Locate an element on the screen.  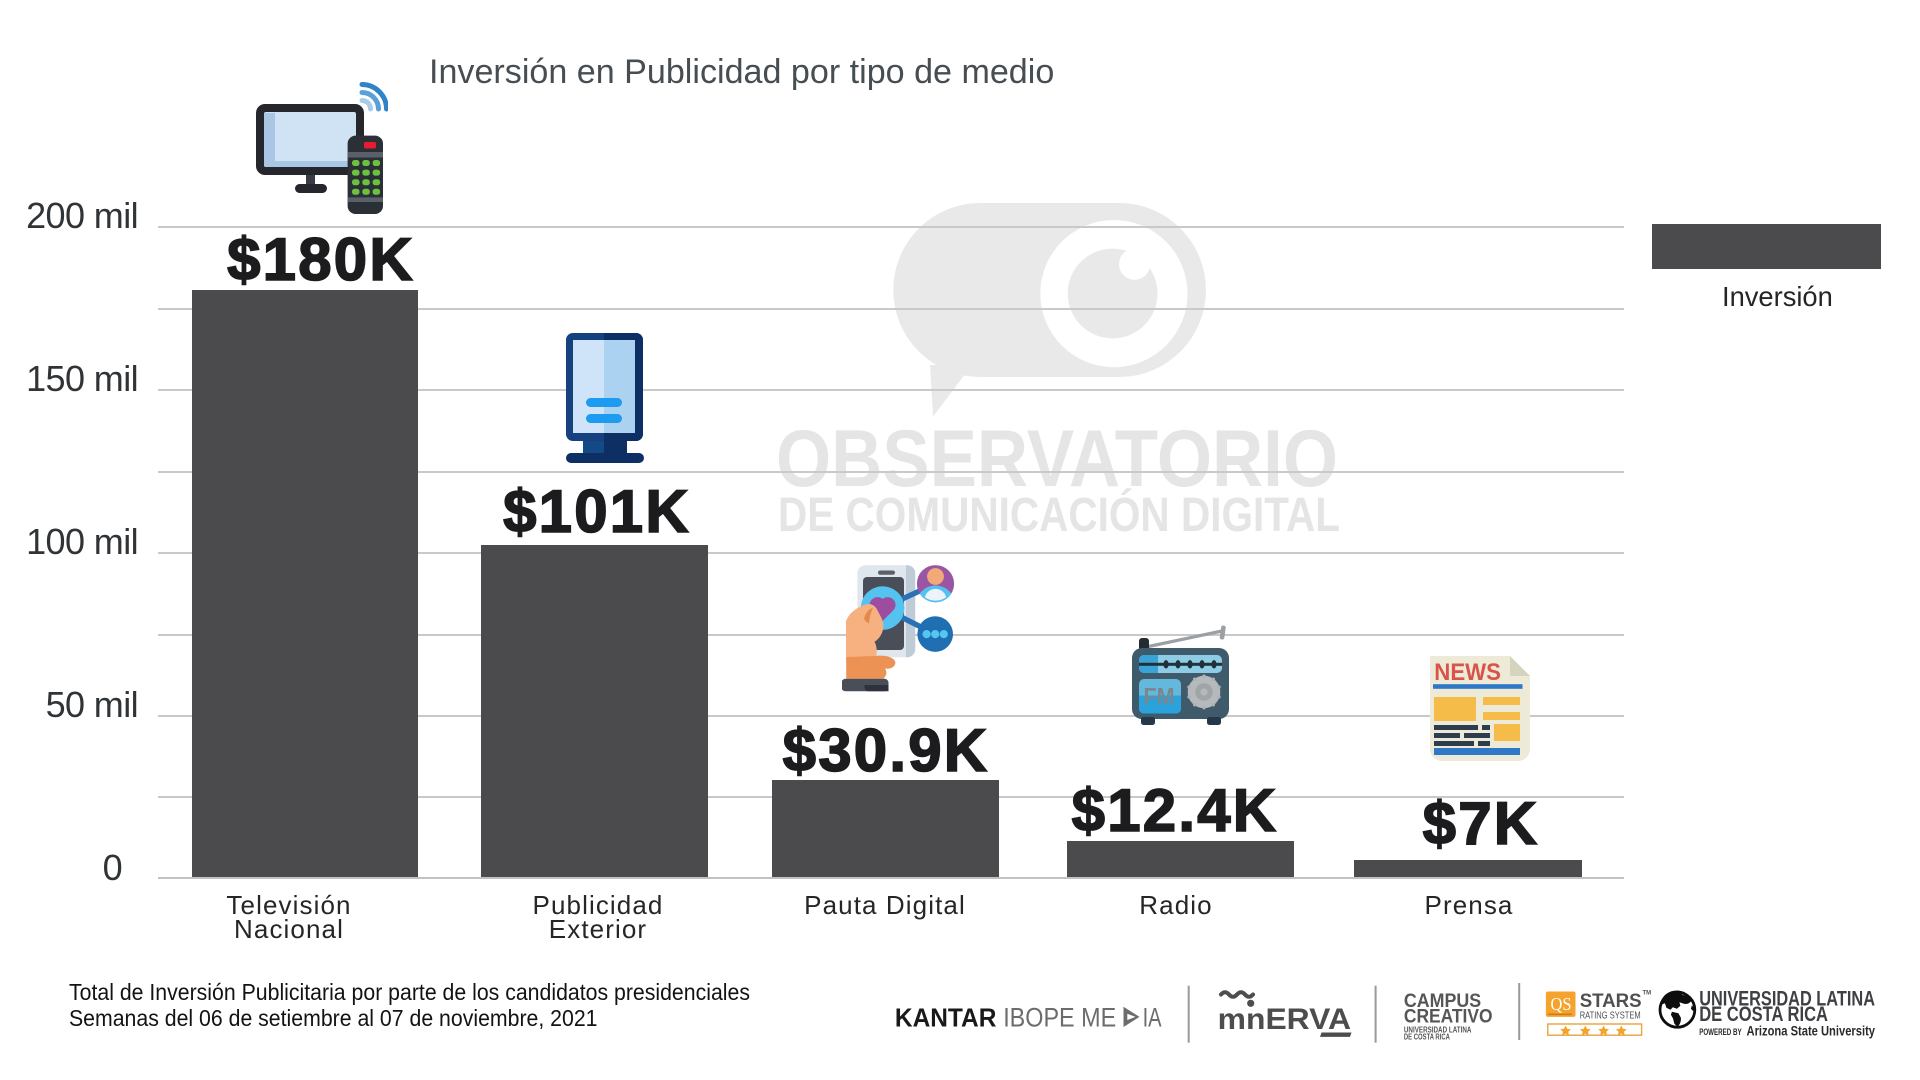
svg-text: IA is located at coordinates (1152, 1017).